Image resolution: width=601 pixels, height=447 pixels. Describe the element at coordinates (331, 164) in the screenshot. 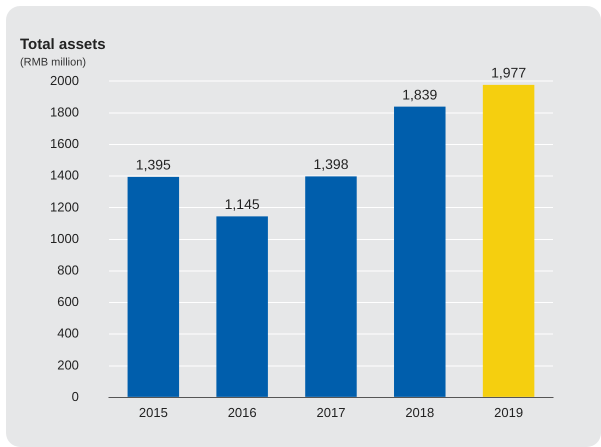

I see `data-label: 1,398` at that location.